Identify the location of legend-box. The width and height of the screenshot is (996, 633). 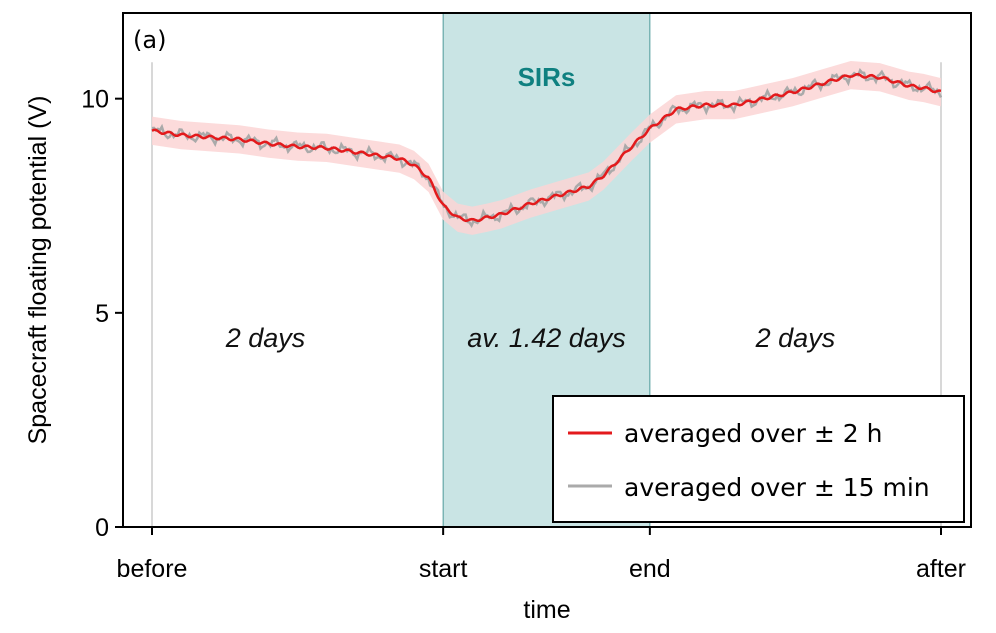
(758, 459).